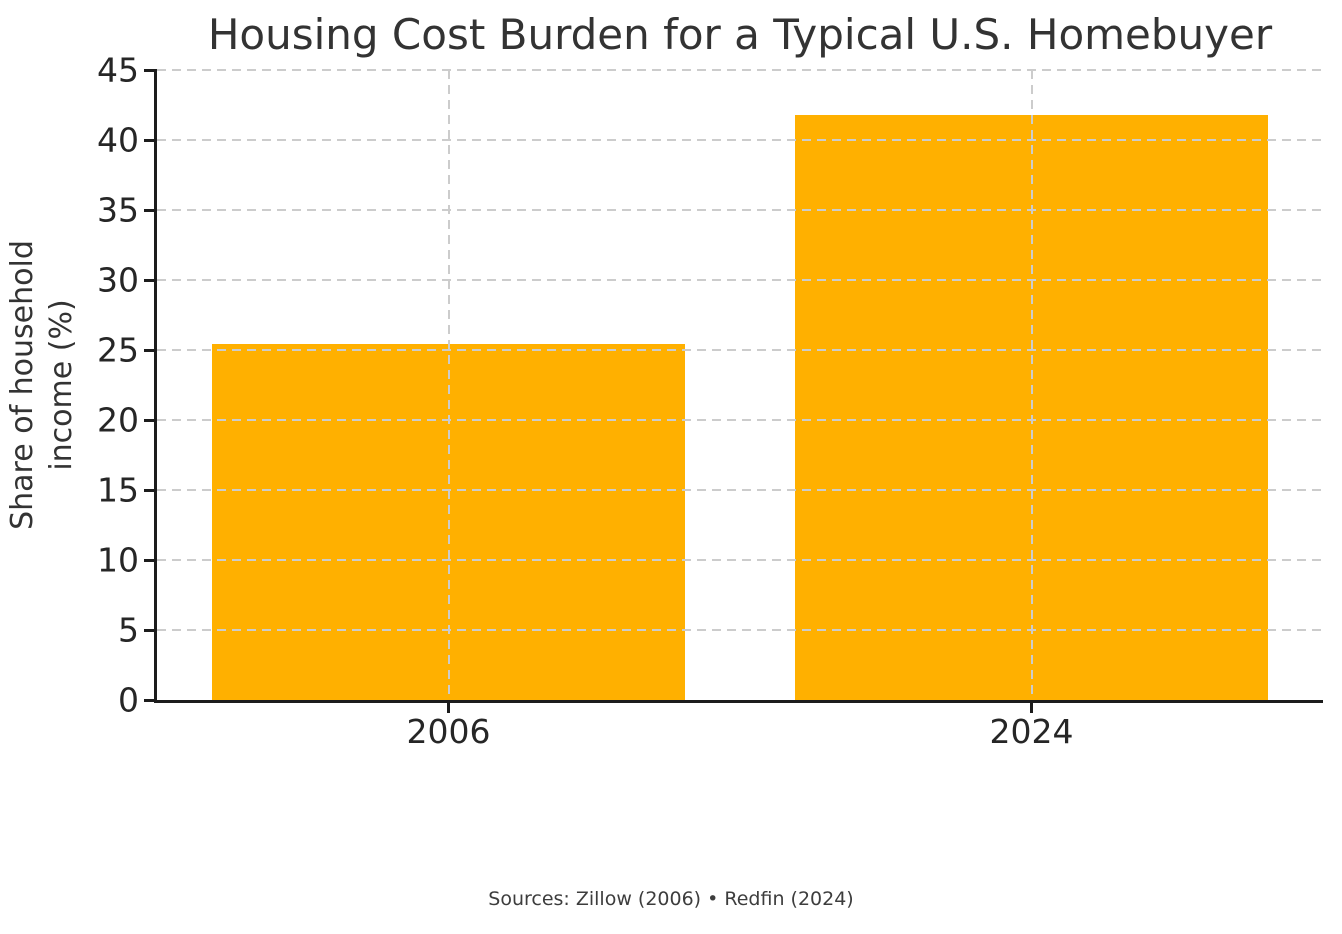 Image resolution: width=1342 pixels, height=934 pixels. I want to click on y-tick-label-45: 45, so click(118, 70).